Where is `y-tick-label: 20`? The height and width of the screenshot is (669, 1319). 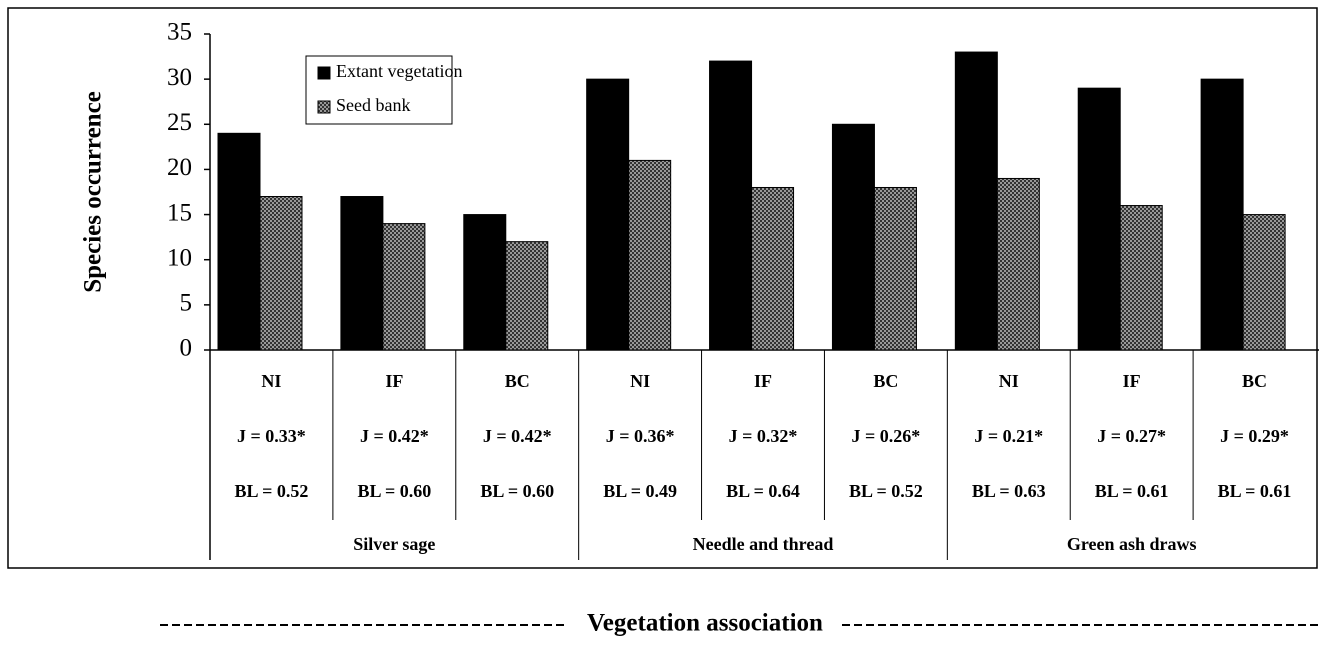 y-tick-label: 20 is located at coordinates (179, 167).